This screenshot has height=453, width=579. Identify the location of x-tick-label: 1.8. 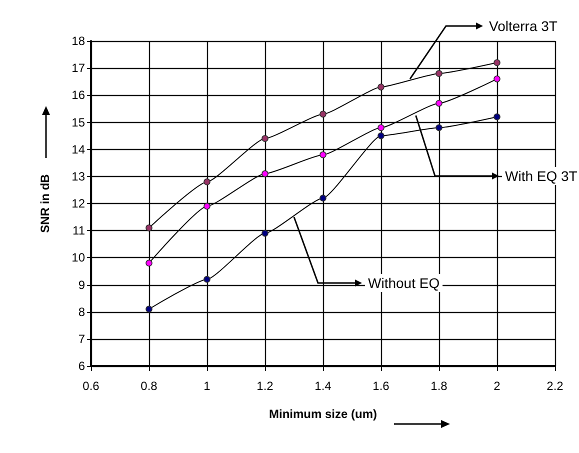
(439, 386).